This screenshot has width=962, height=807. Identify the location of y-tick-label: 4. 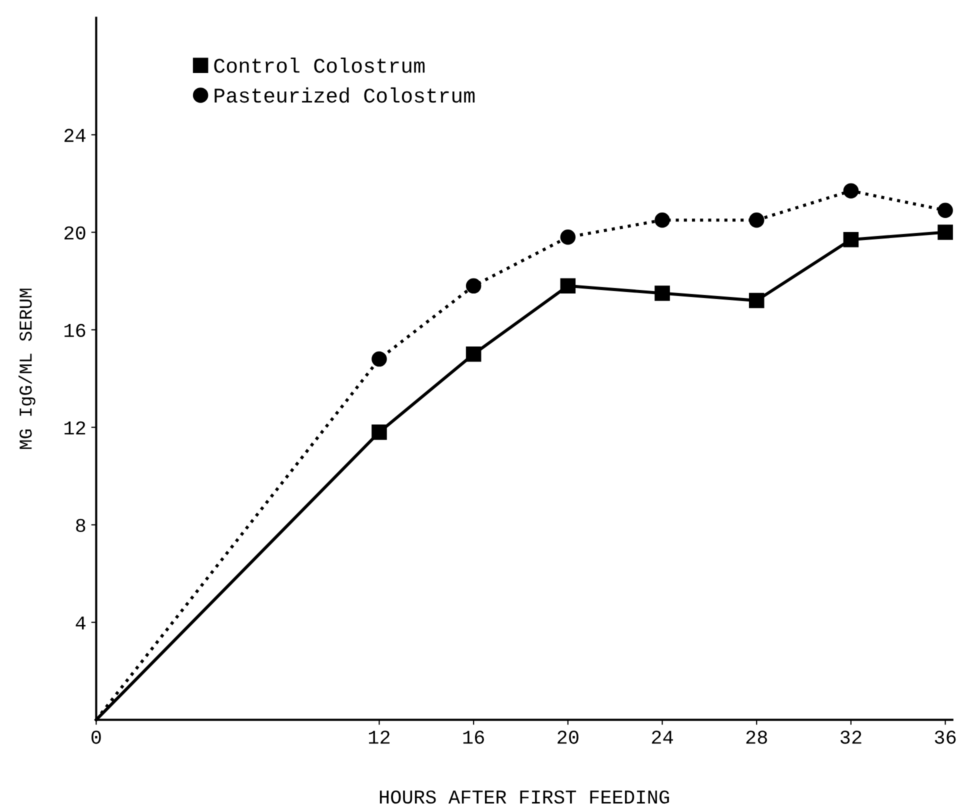
(81, 623).